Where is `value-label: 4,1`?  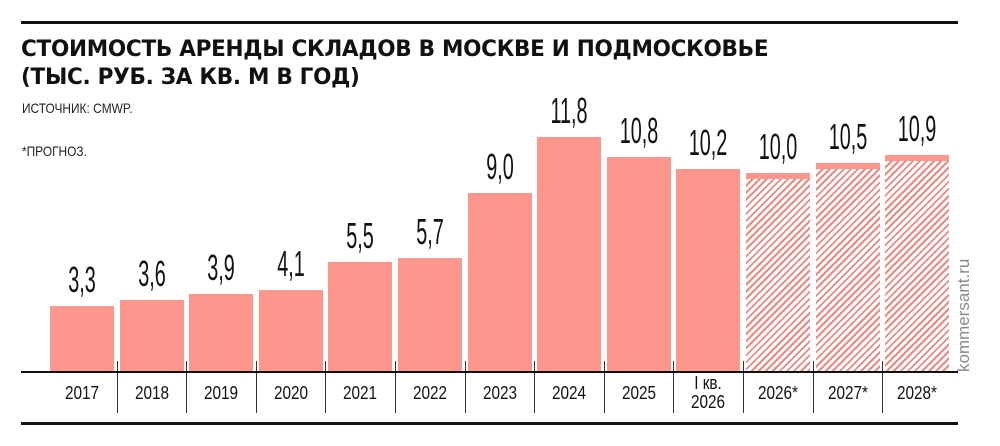 value-label: 4,1 is located at coordinates (291, 263).